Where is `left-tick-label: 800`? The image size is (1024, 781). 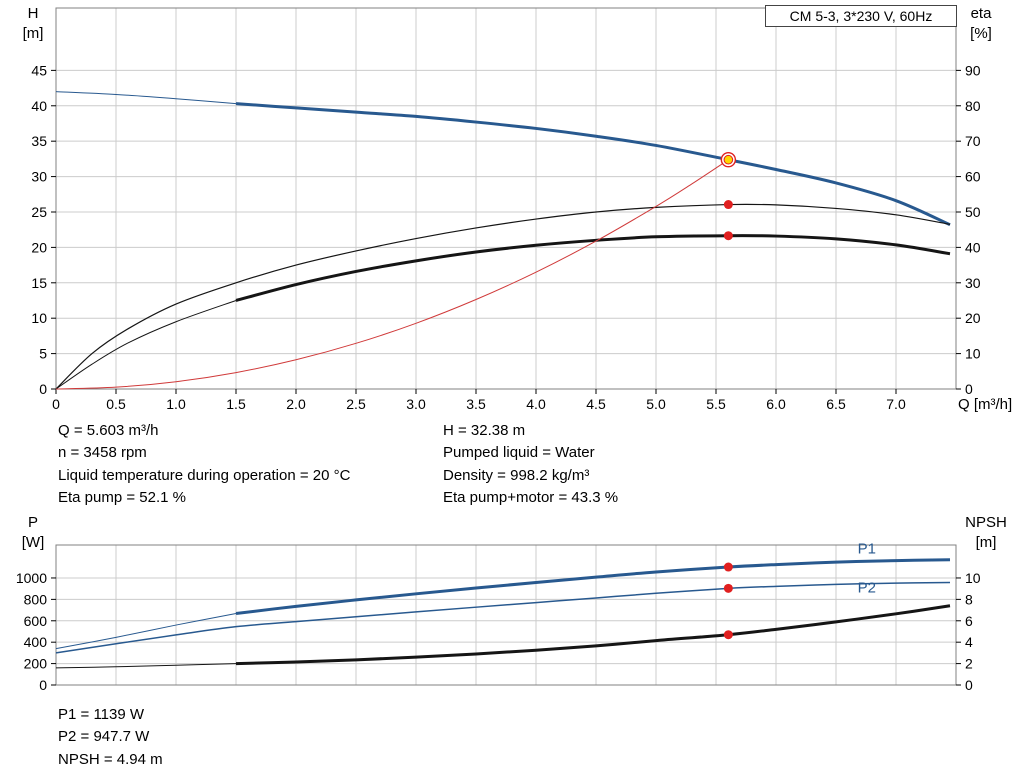 left-tick-label: 800 is located at coordinates (36, 599).